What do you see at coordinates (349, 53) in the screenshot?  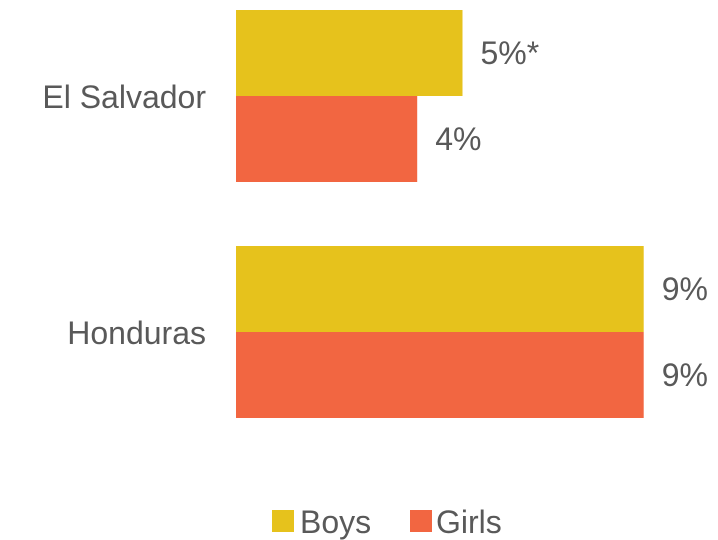 I see `bar-boys-el-salvador` at bounding box center [349, 53].